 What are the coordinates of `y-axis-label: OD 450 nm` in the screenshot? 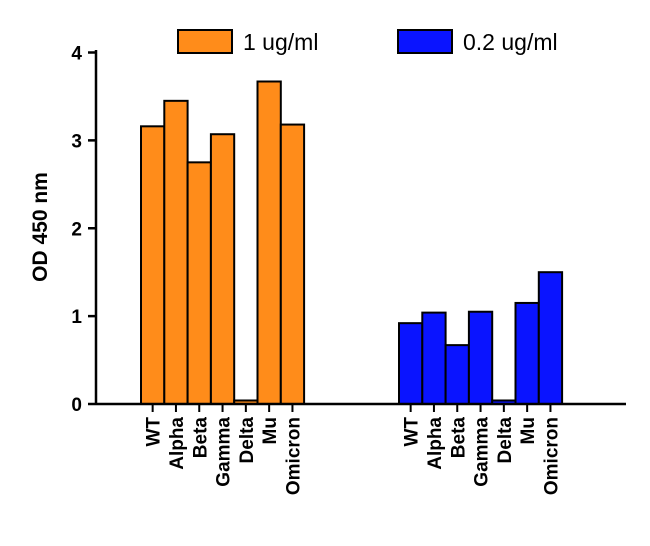 It's located at (40, 227).